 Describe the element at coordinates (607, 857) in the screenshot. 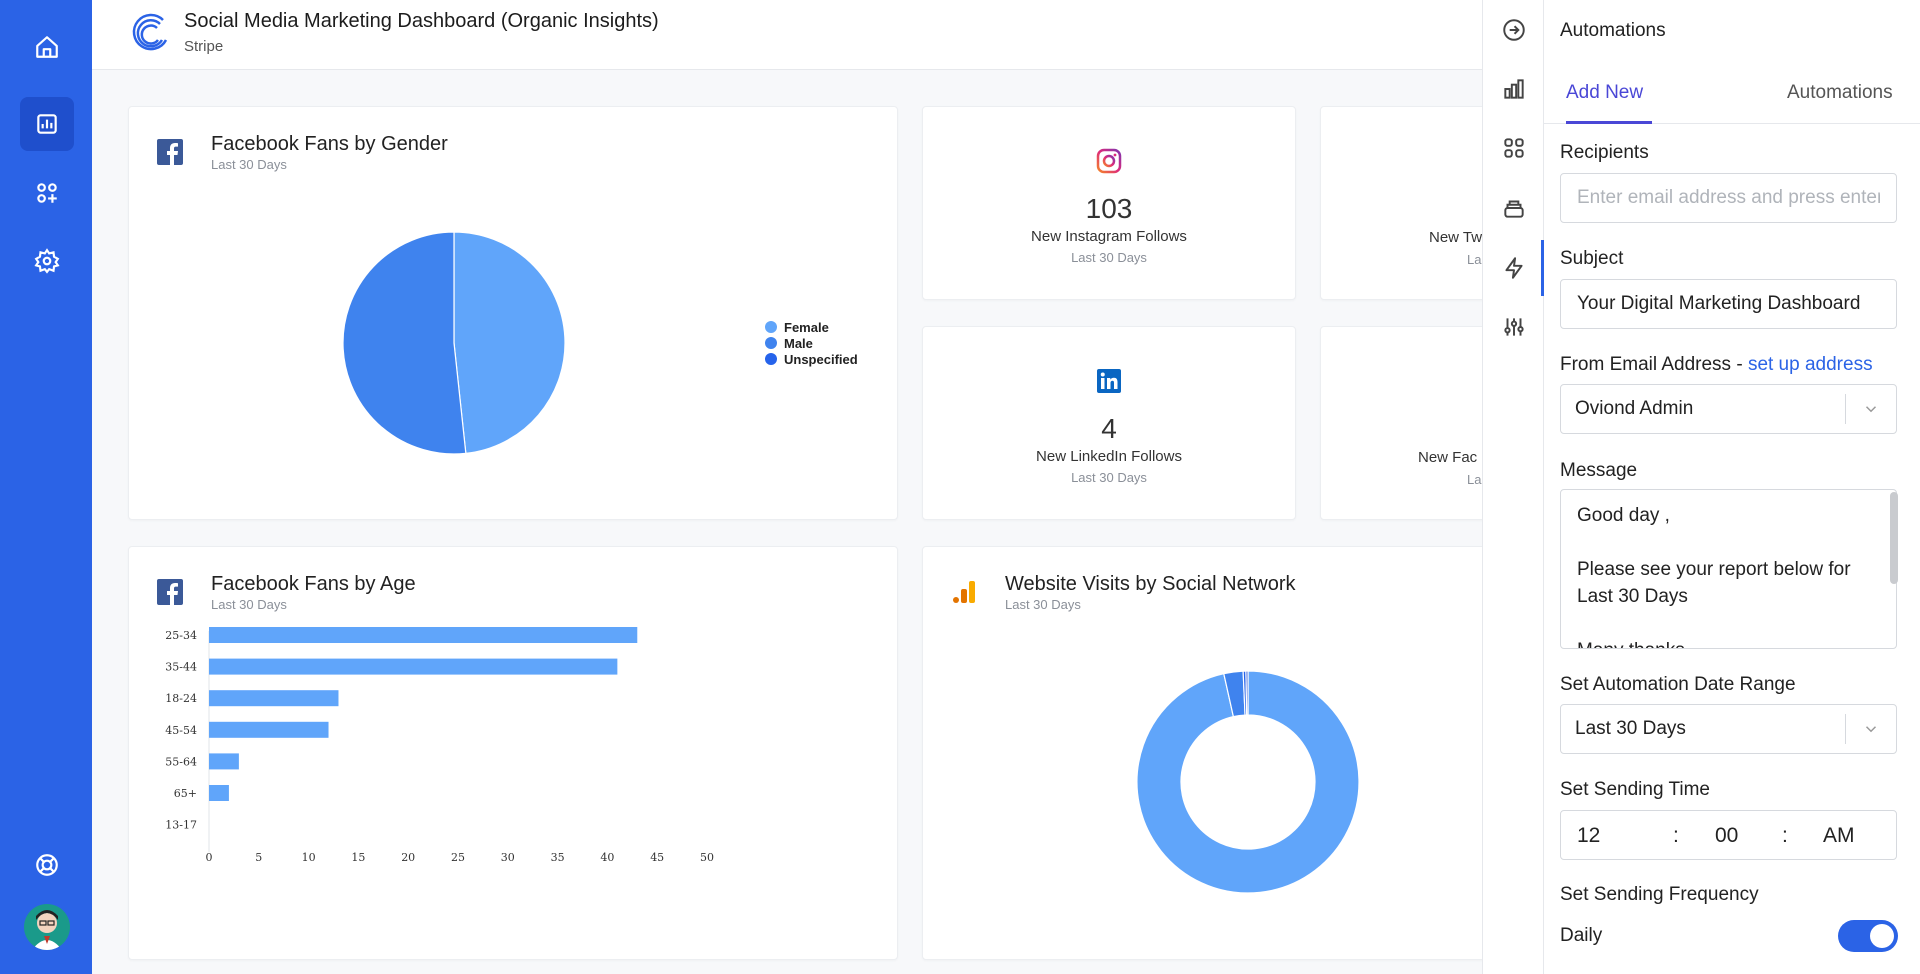

I see `x-tick-label: 40` at that location.